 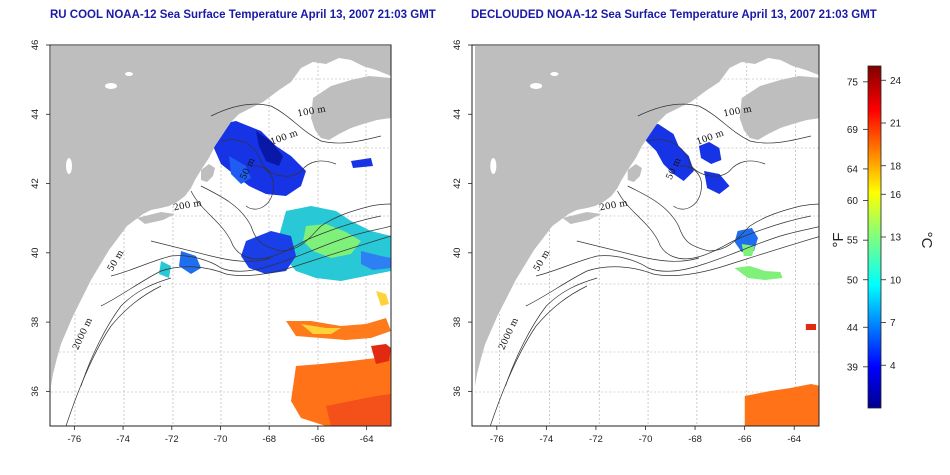 I want to click on lat-ticks-right: 36 38 40 42 44 46, so click(x=462, y=218).